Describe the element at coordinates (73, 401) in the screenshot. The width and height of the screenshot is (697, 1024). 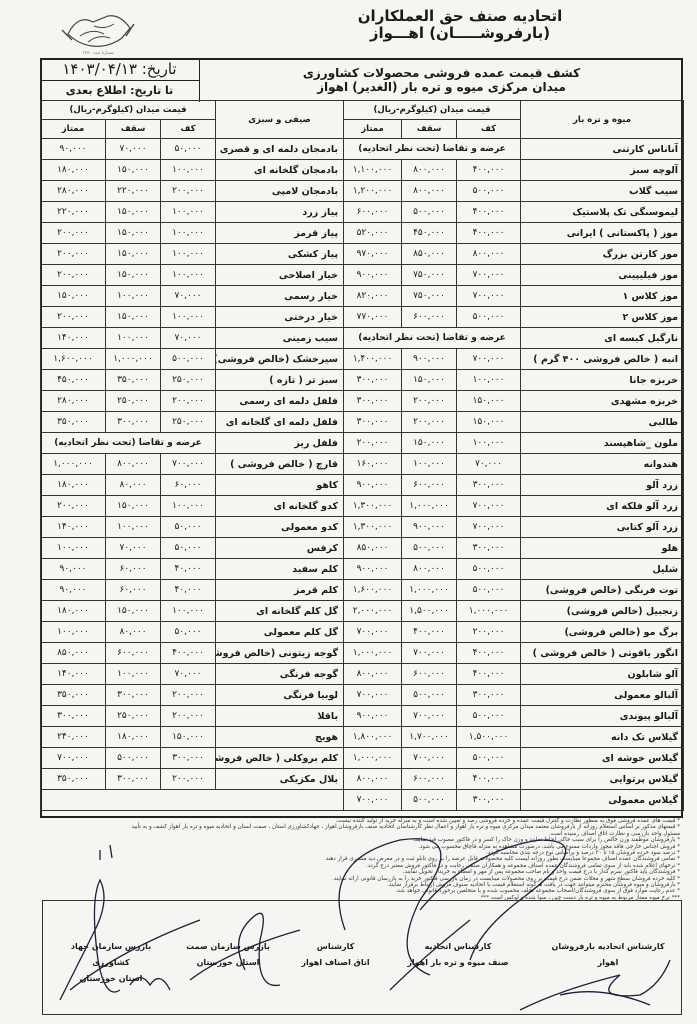
I see `vegetable-premium-price: ۲۸۰,۰۰۰` at that location.